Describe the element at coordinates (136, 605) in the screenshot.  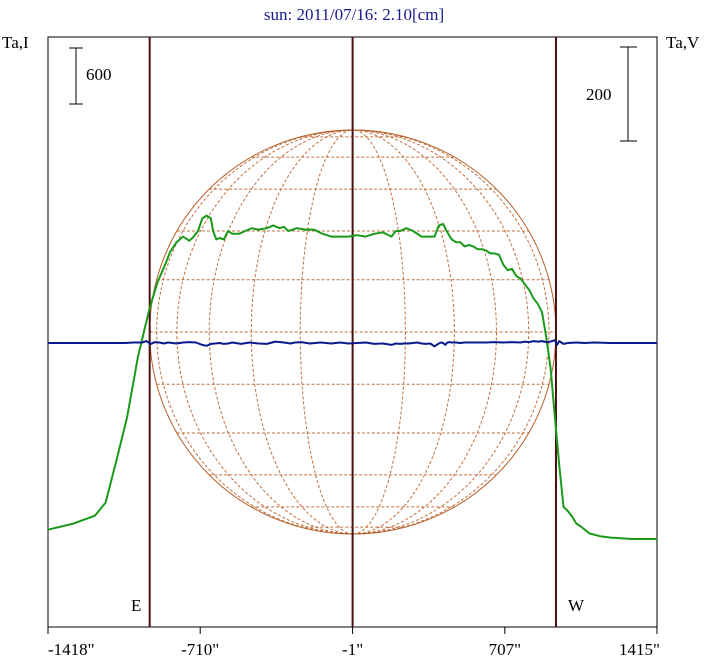
I see `limb-east-label: E` at that location.